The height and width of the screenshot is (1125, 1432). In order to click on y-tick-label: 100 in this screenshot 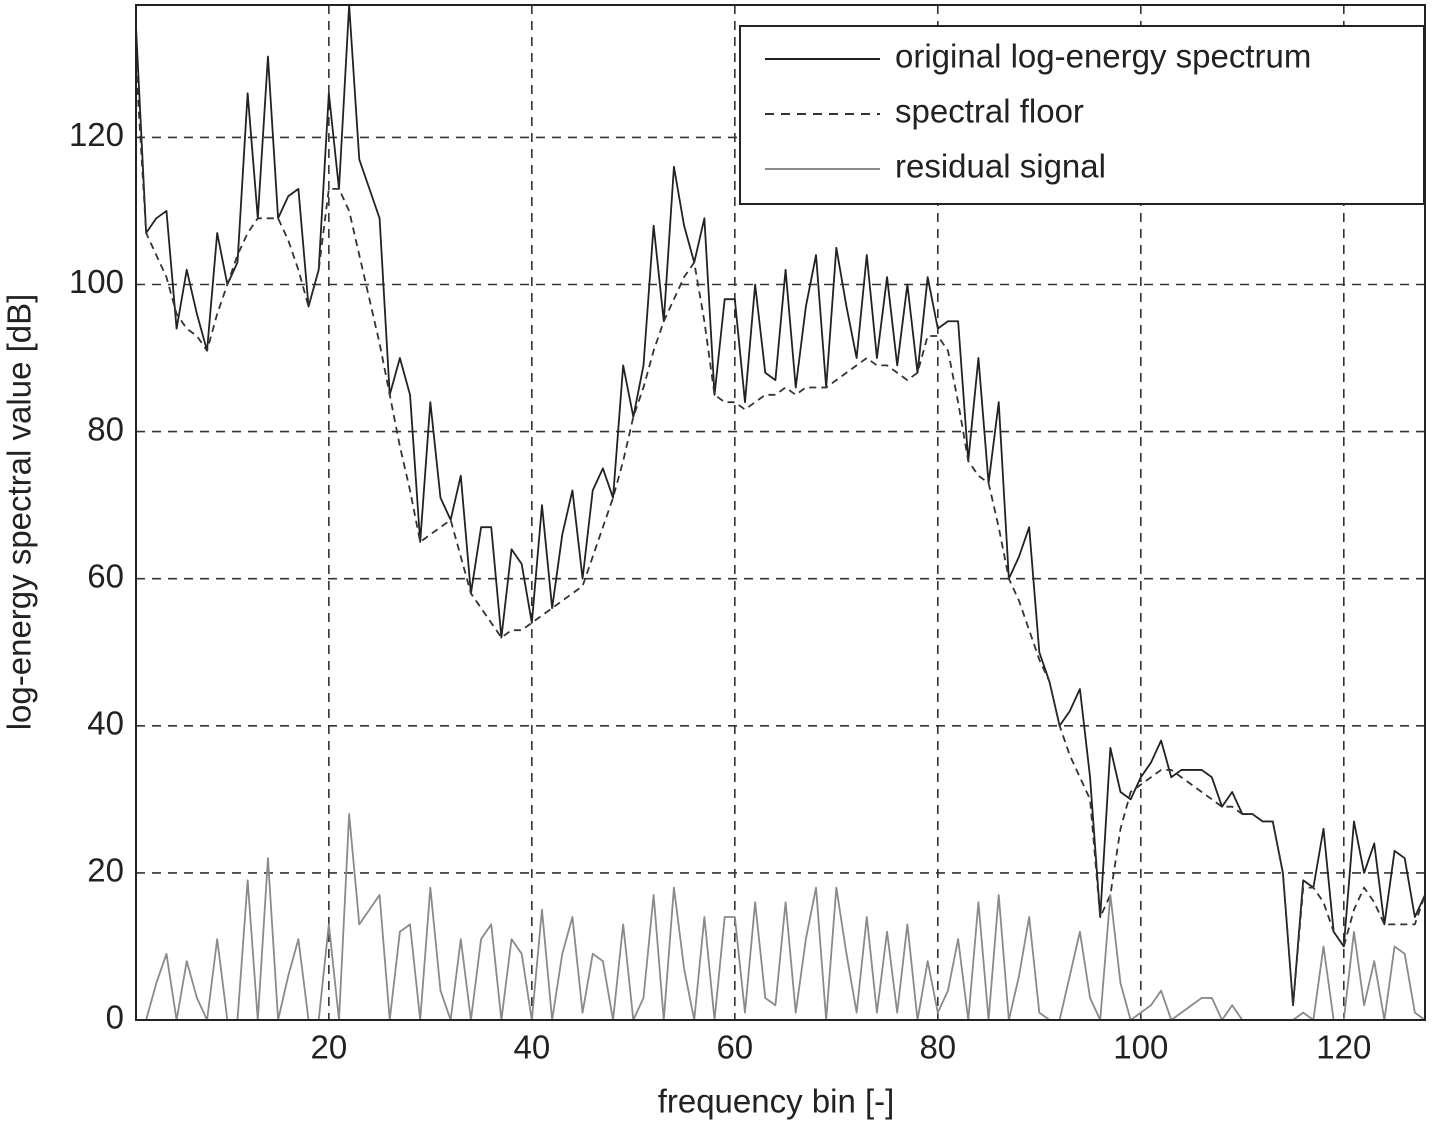, I will do `click(96, 281)`.